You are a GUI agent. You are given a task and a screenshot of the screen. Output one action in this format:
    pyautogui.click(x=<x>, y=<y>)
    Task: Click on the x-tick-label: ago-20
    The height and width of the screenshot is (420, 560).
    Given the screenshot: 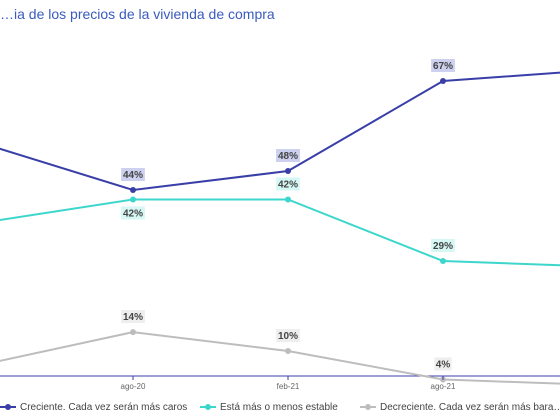 What is the action you would take?
    pyautogui.click(x=133, y=386)
    